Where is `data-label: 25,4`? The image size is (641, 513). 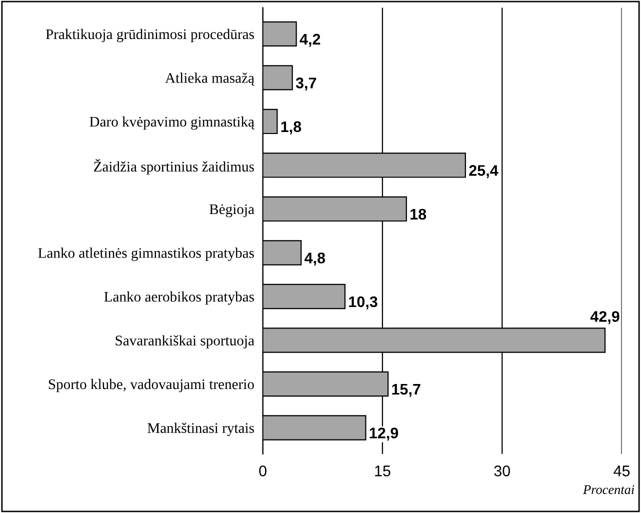 data-label: 25,4 is located at coordinates (483, 171).